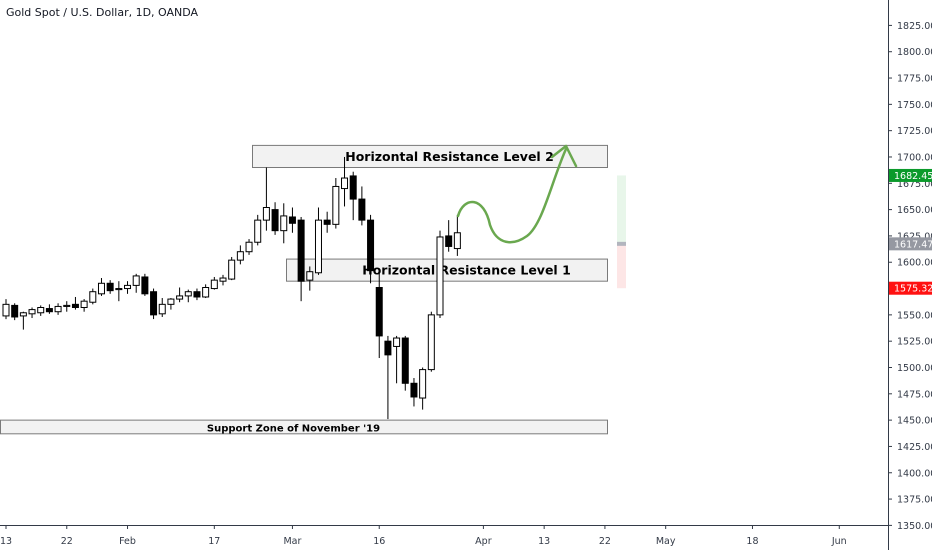  I want to click on entry-marker, so click(621, 243).